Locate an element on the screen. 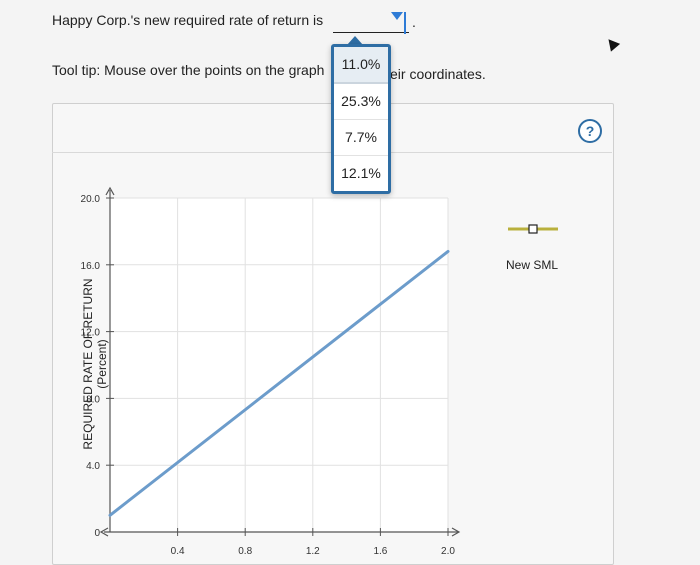 Image resolution: width=700 pixels, height=565 pixels. y-tick-label: 20.0 is located at coordinates (91, 199).